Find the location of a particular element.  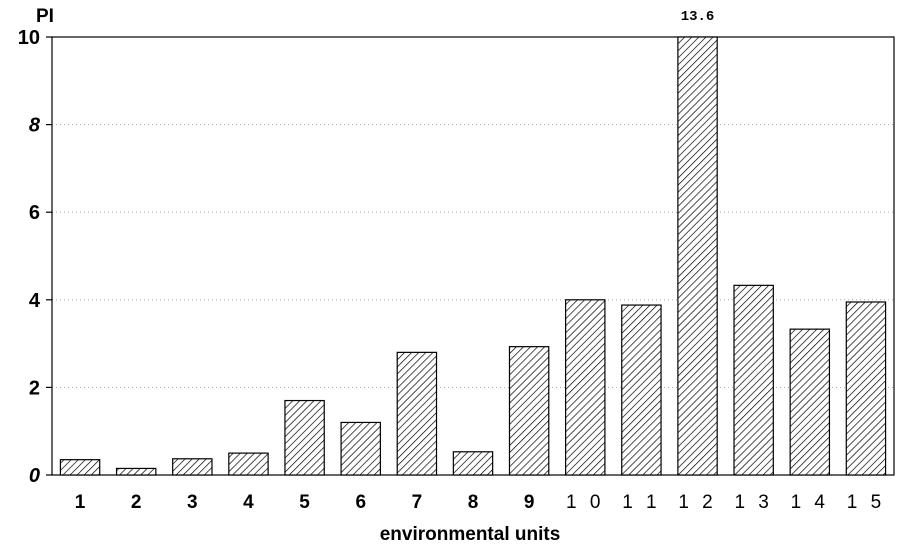

y-tick-label: 8 is located at coordinates (35, 126).